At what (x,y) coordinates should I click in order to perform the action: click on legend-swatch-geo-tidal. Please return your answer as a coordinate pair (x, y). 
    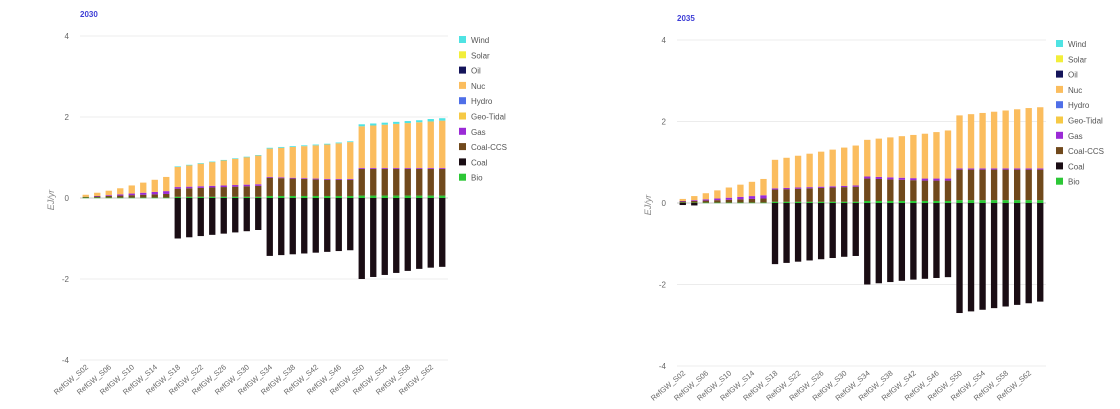
    Looking at the image, I should click on (462, 116).